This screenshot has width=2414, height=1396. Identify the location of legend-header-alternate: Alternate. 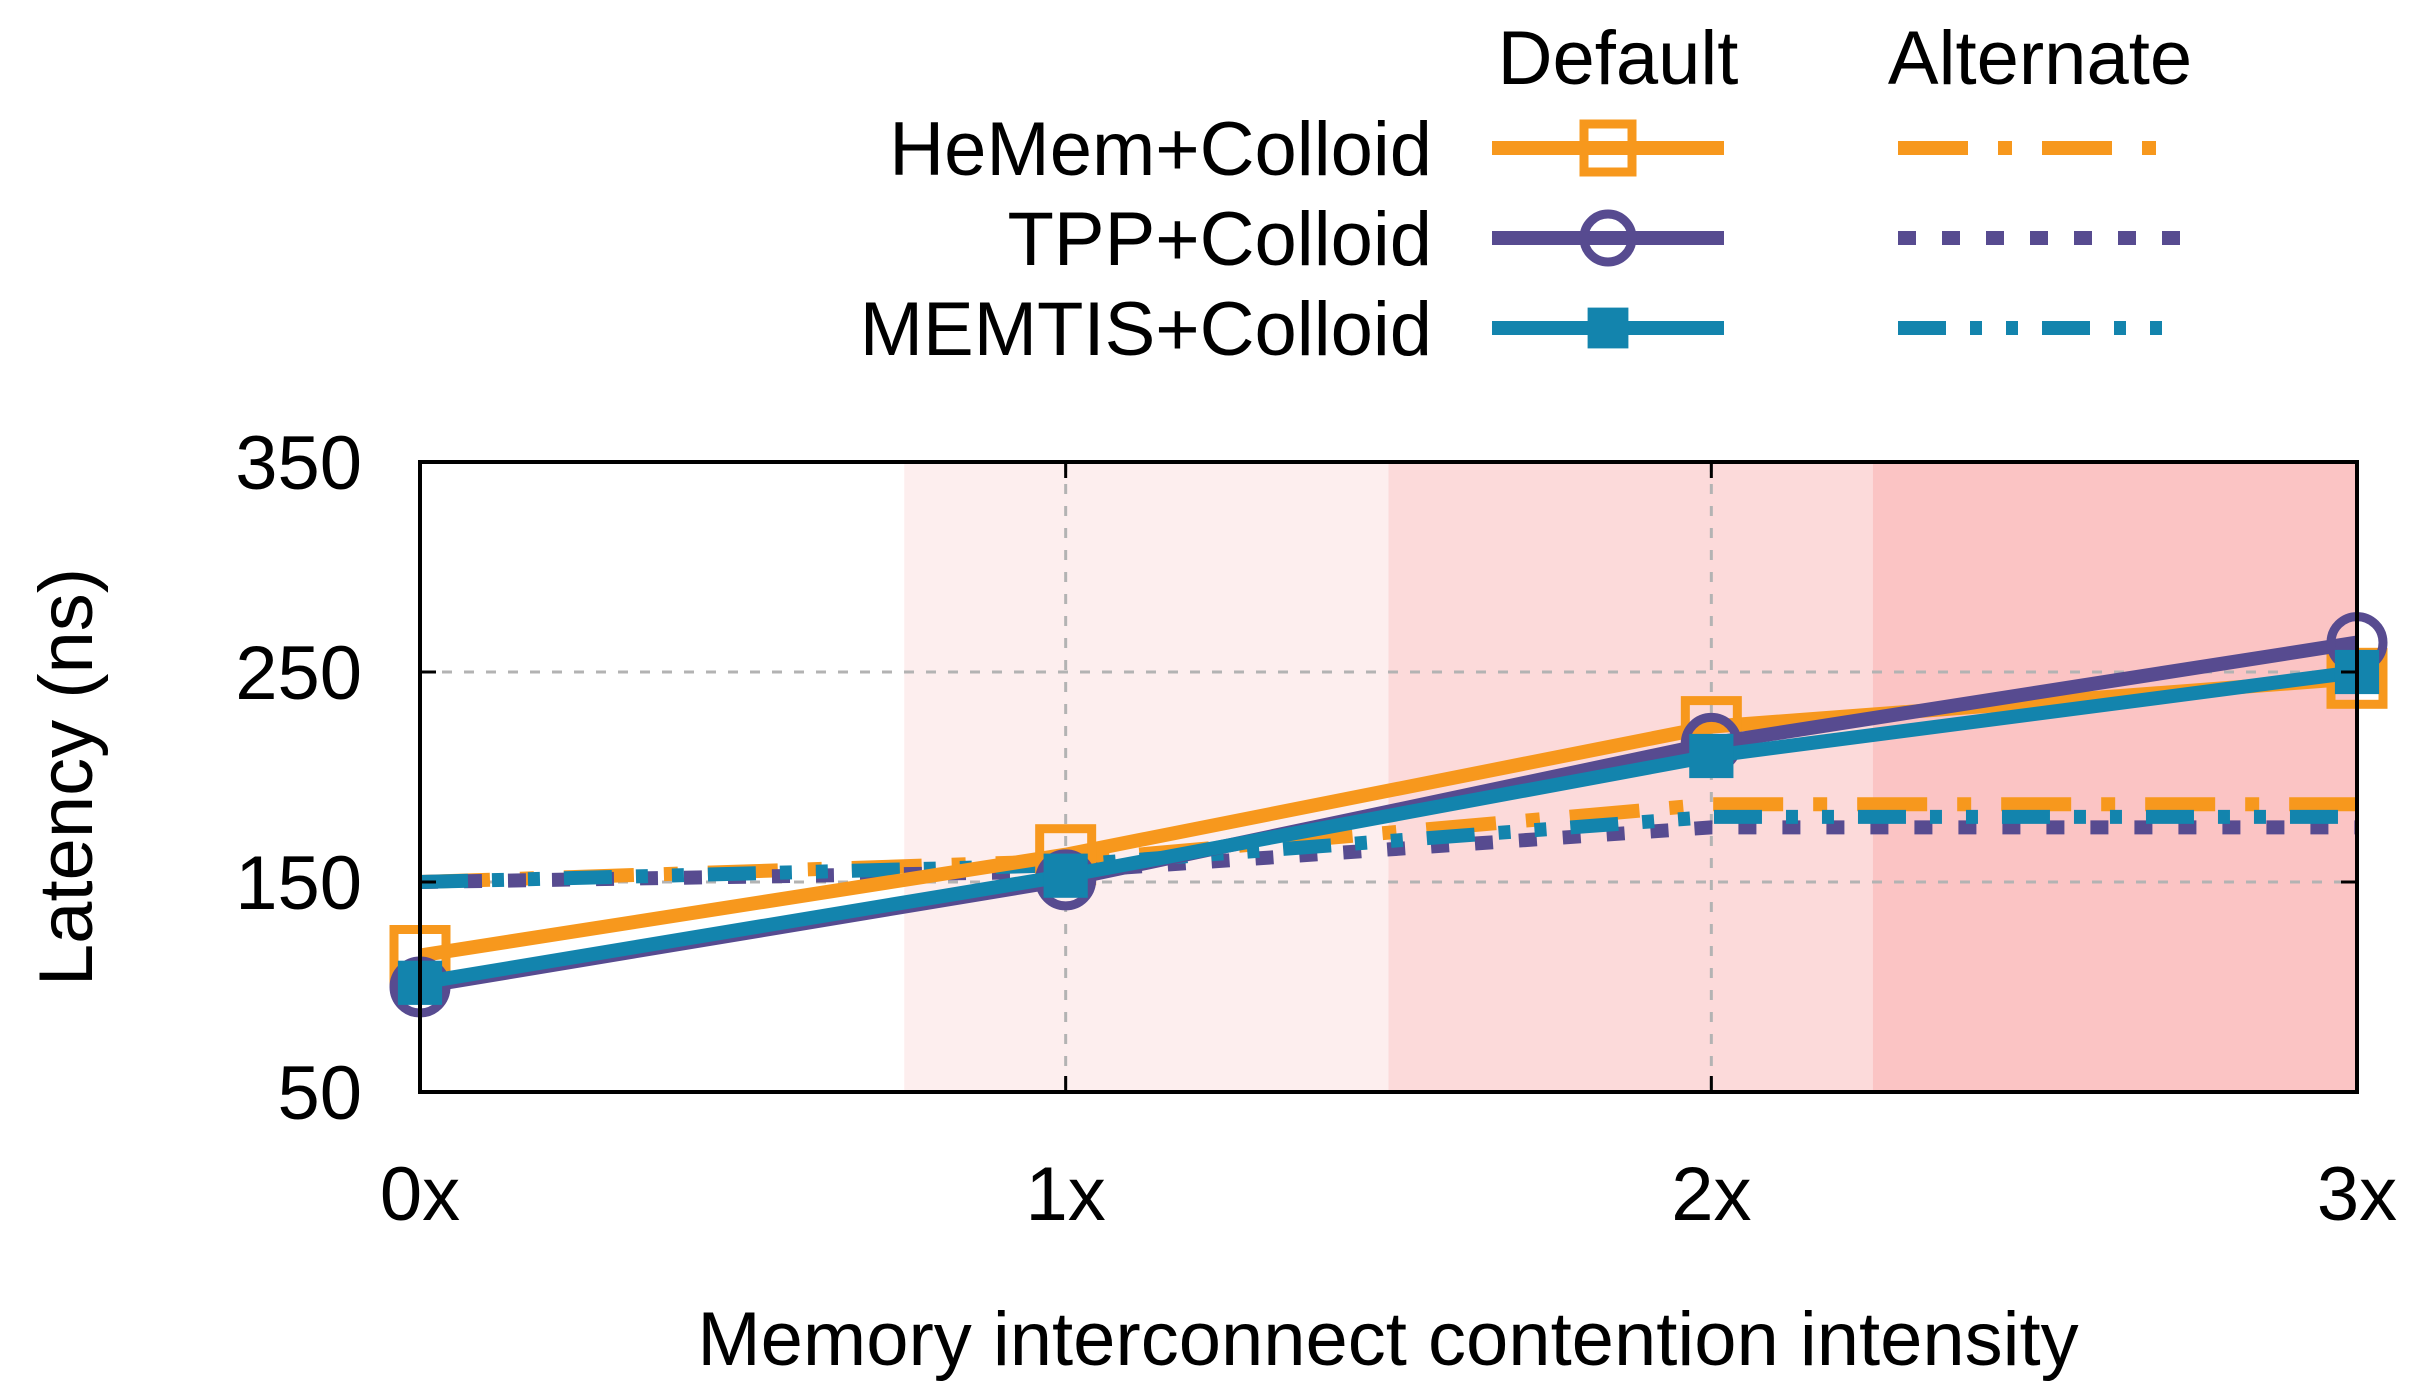
(2040, 58).